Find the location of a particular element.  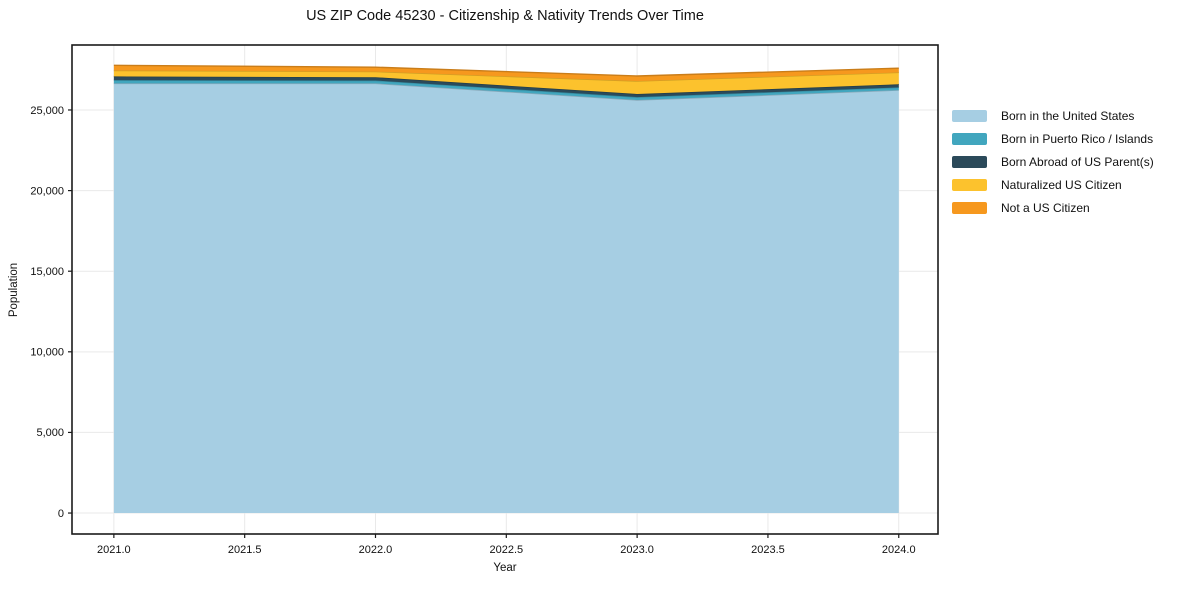

legend-item: Not a US Citizen is located at coordinates (1053, 207).